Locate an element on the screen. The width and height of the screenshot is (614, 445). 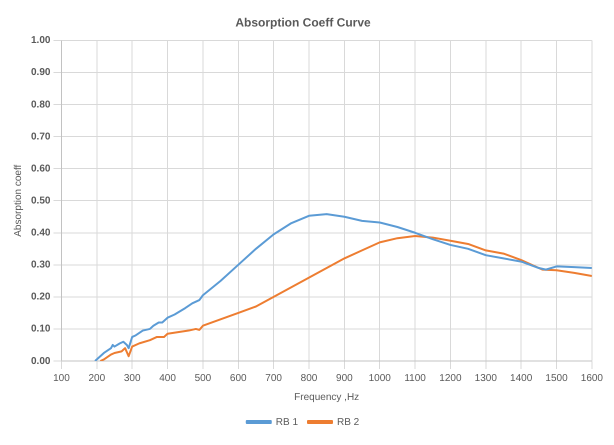
x-tick-label: 600 is located at coordinates (239, 378).